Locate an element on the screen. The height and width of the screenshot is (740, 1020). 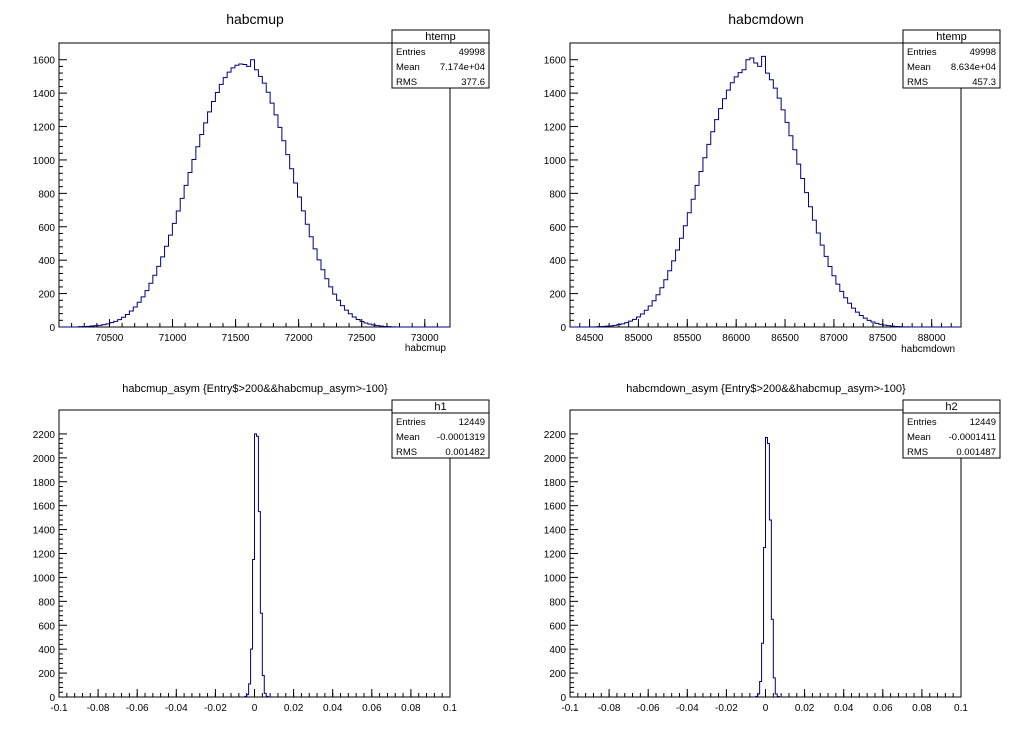
stats-title: h1 is located at coordinates (440, 407).